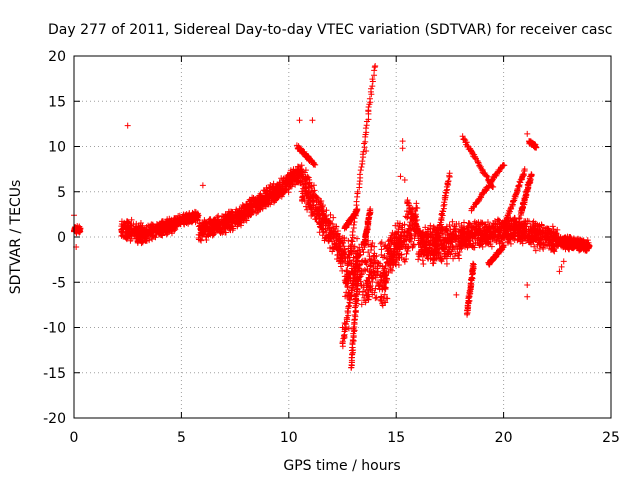 This screenshot has height=480, width=640. I want to click on y-tick-label: -15, so click(54, 374).